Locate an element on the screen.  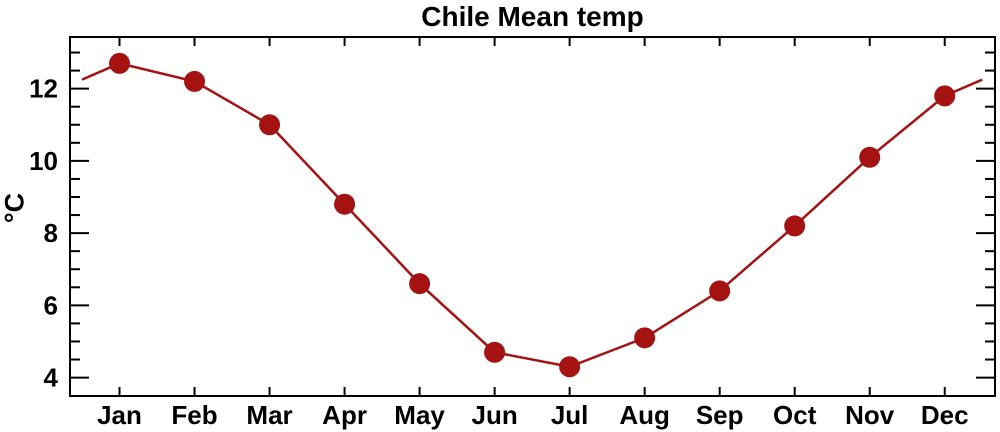
x-tick-label: Nov is located at coordinates (870, 415).